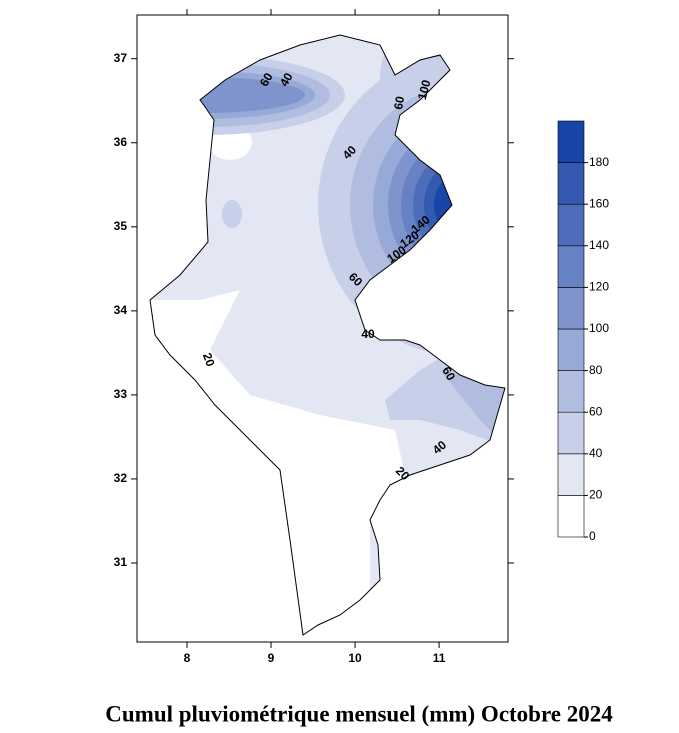 The width and height of the screenshot is (679, 733). I want to click on x-tick-label: 10, so click(355, 658).